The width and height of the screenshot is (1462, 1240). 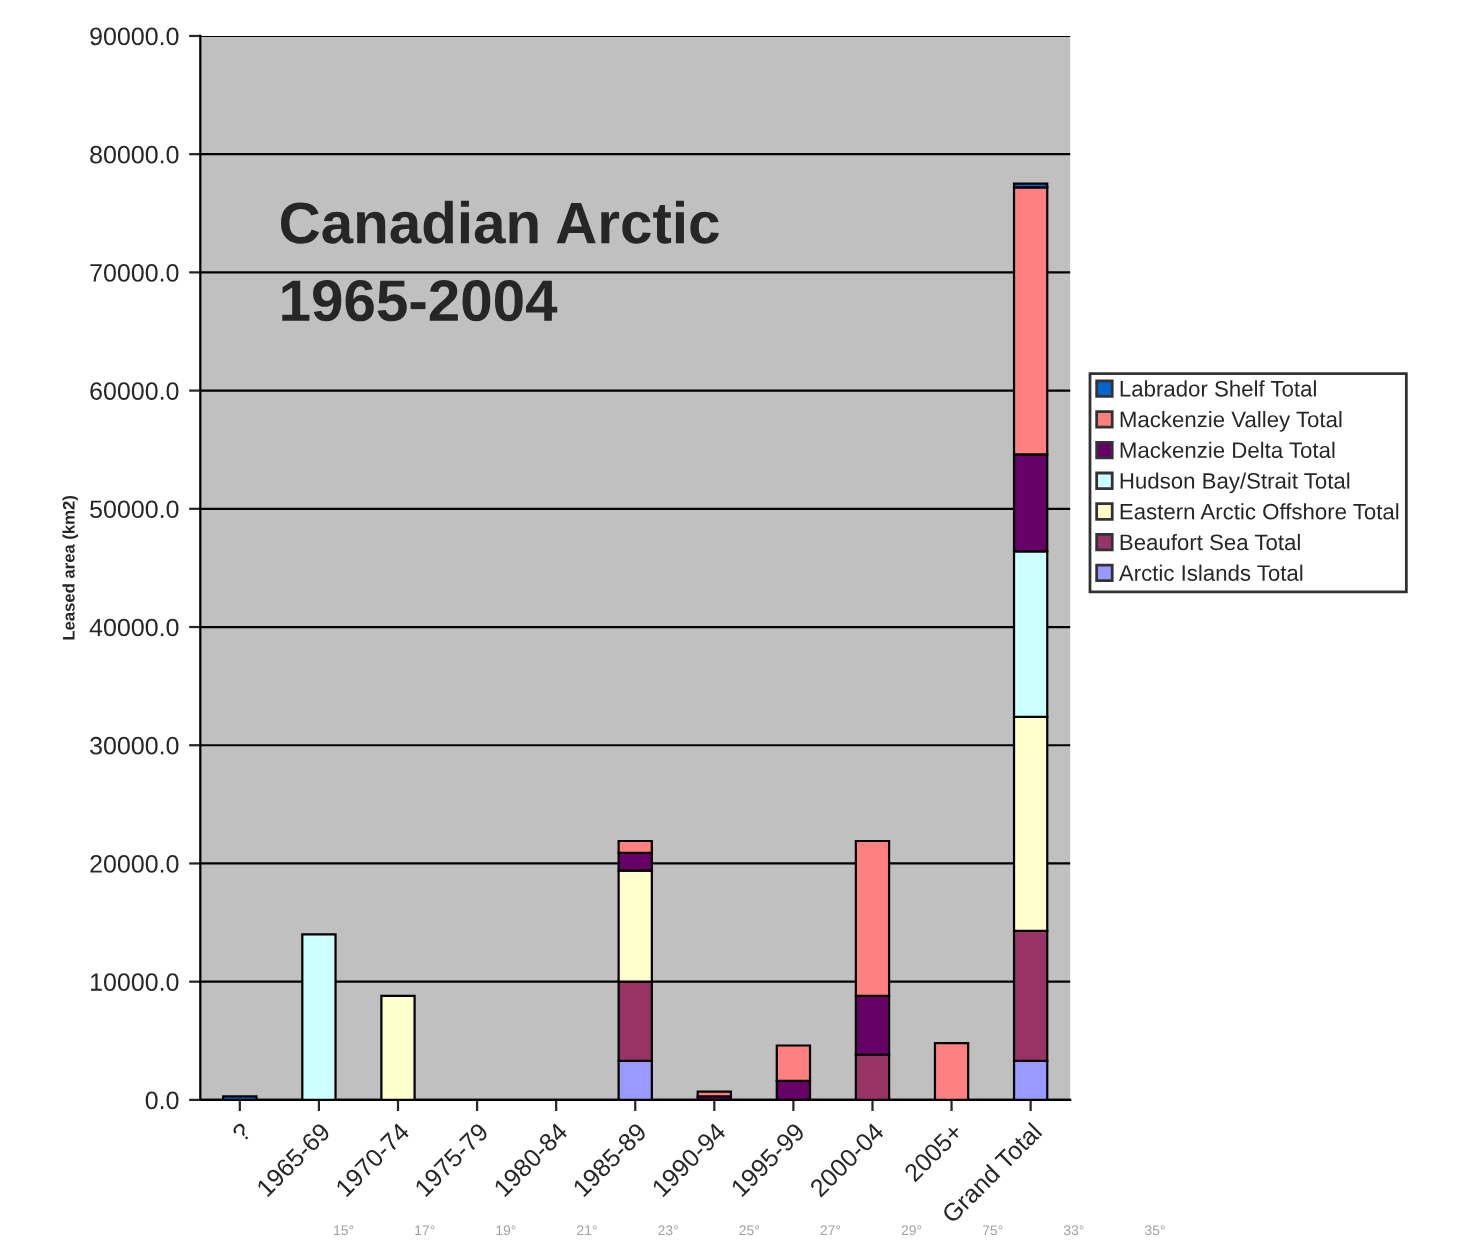 What do you see at coordinates (134, 627) in the screenshot?
I see `y-tick-label: 40000.0` at bounding box center [134, 627].